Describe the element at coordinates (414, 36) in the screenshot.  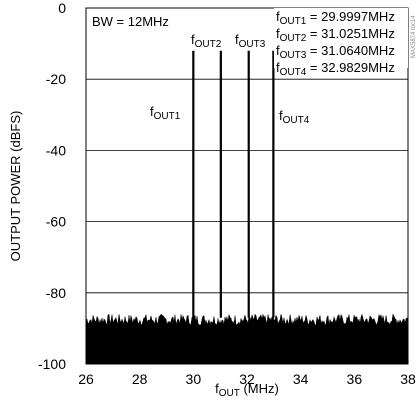
I see `watermark: MAX5874 toc14` at that location.